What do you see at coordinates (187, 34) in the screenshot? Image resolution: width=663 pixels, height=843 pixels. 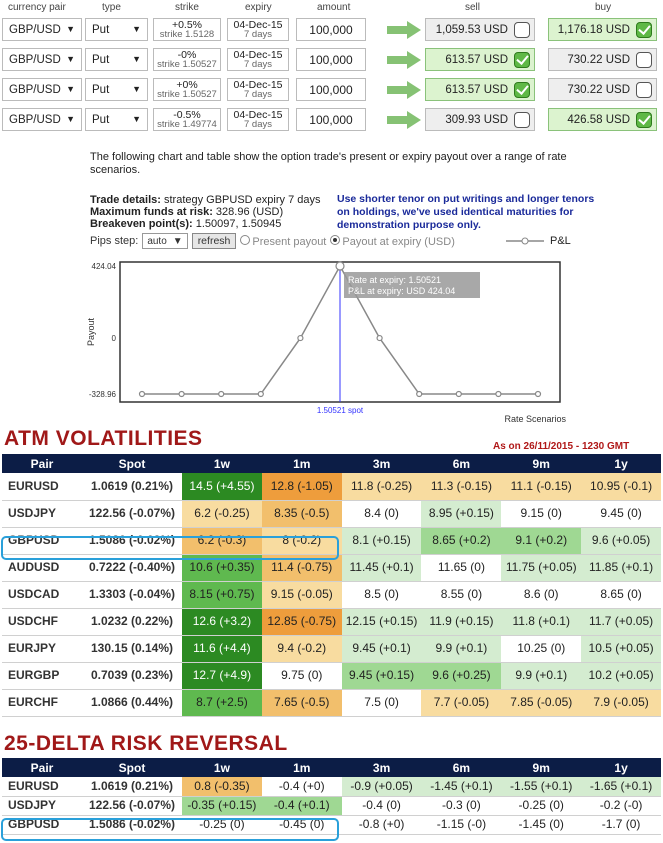 I see `strike-value: strike 1.5128` at bounding box center [187, 34].